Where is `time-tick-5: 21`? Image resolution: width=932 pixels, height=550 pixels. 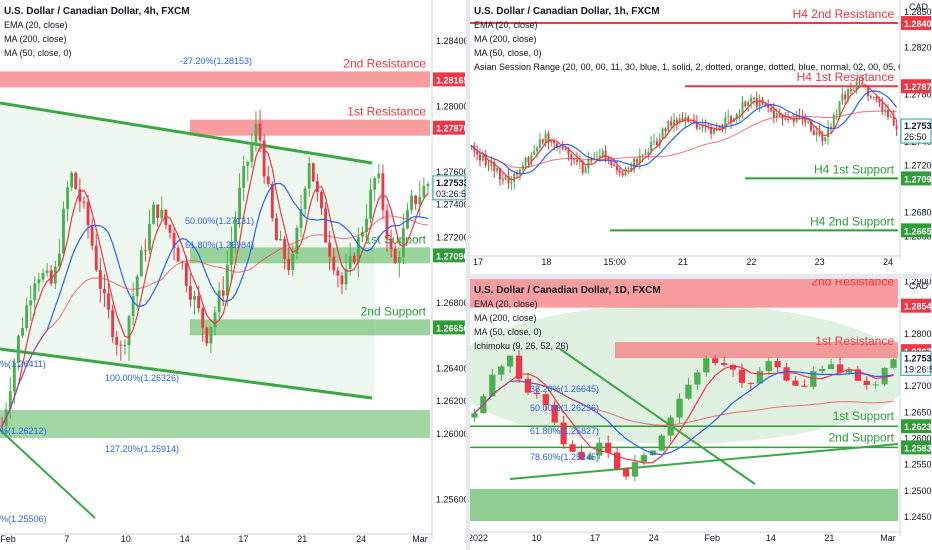
time-tick-5: 21 is located at coordinates (302, 539).